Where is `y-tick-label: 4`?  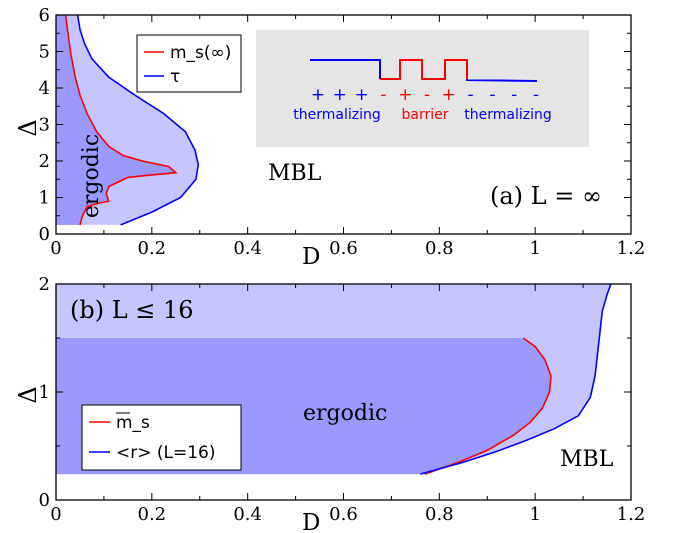 y-tick-label: 4 is located at coordinates (44, 88).